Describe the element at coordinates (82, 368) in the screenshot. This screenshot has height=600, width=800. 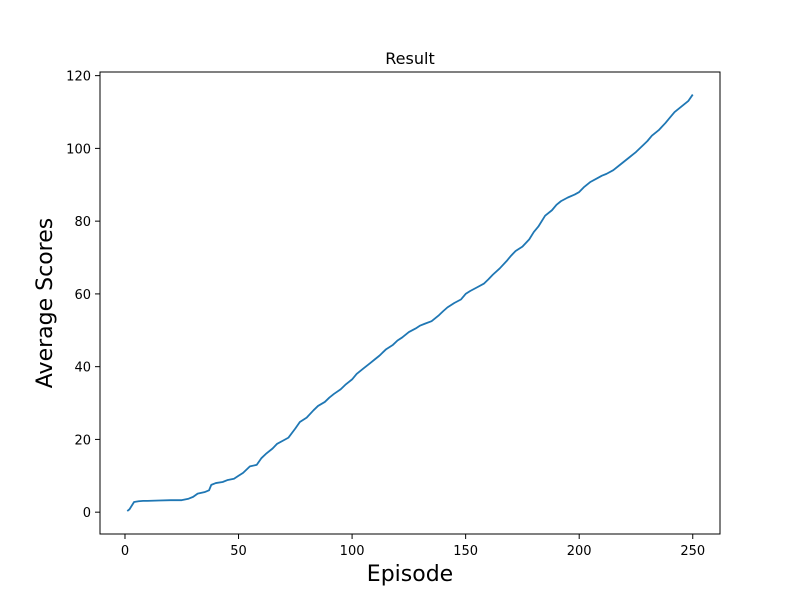
I see `y-tick-label: 40` at that location.